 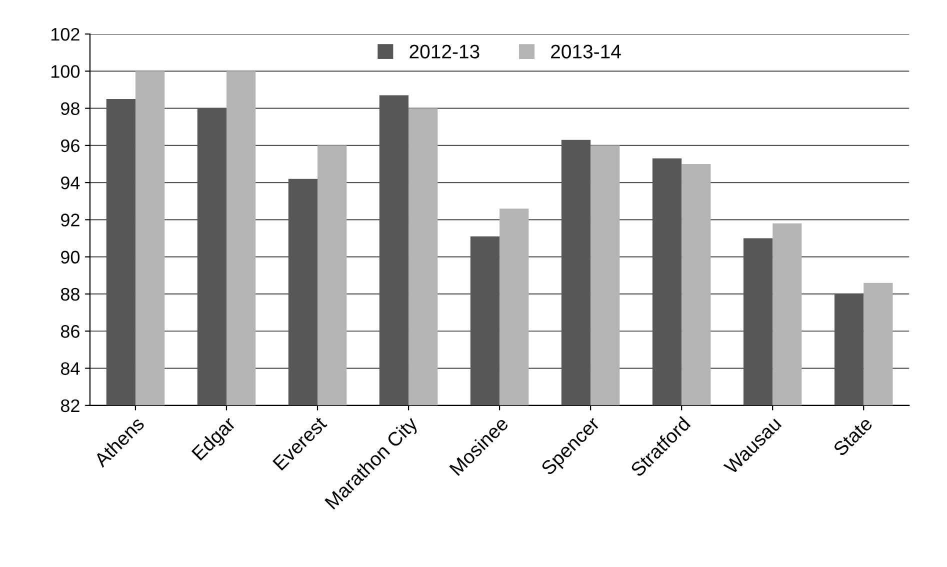 I want to click on y-tick-label: 98, so click(x=70, y=109).